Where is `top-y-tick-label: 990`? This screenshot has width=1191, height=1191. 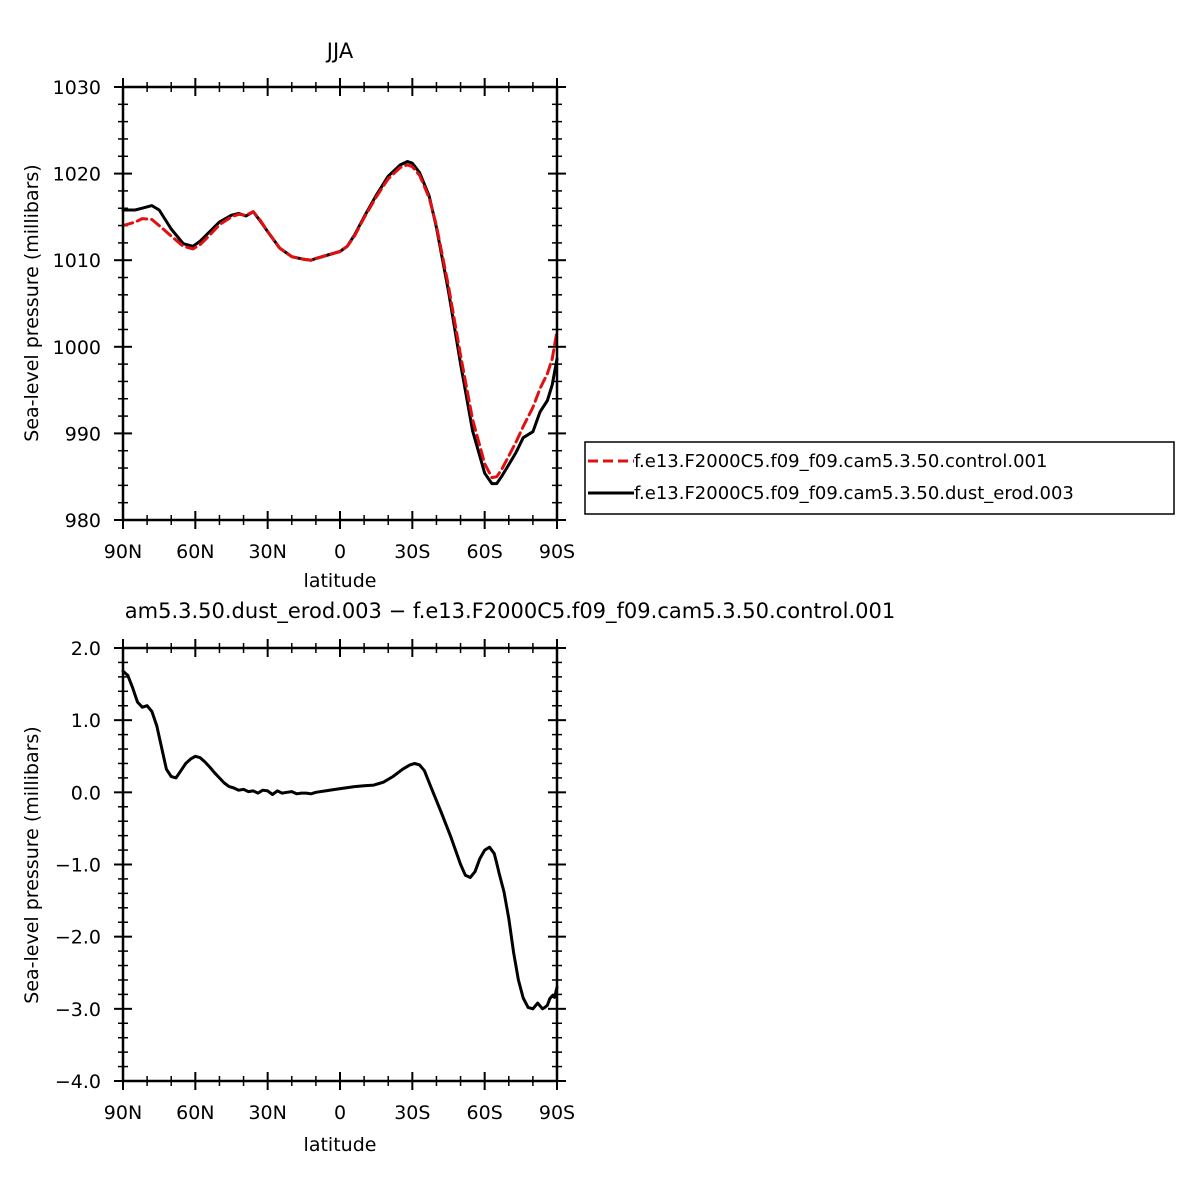
top-y-tick-label: 990 is located at coordinates (83, 434).